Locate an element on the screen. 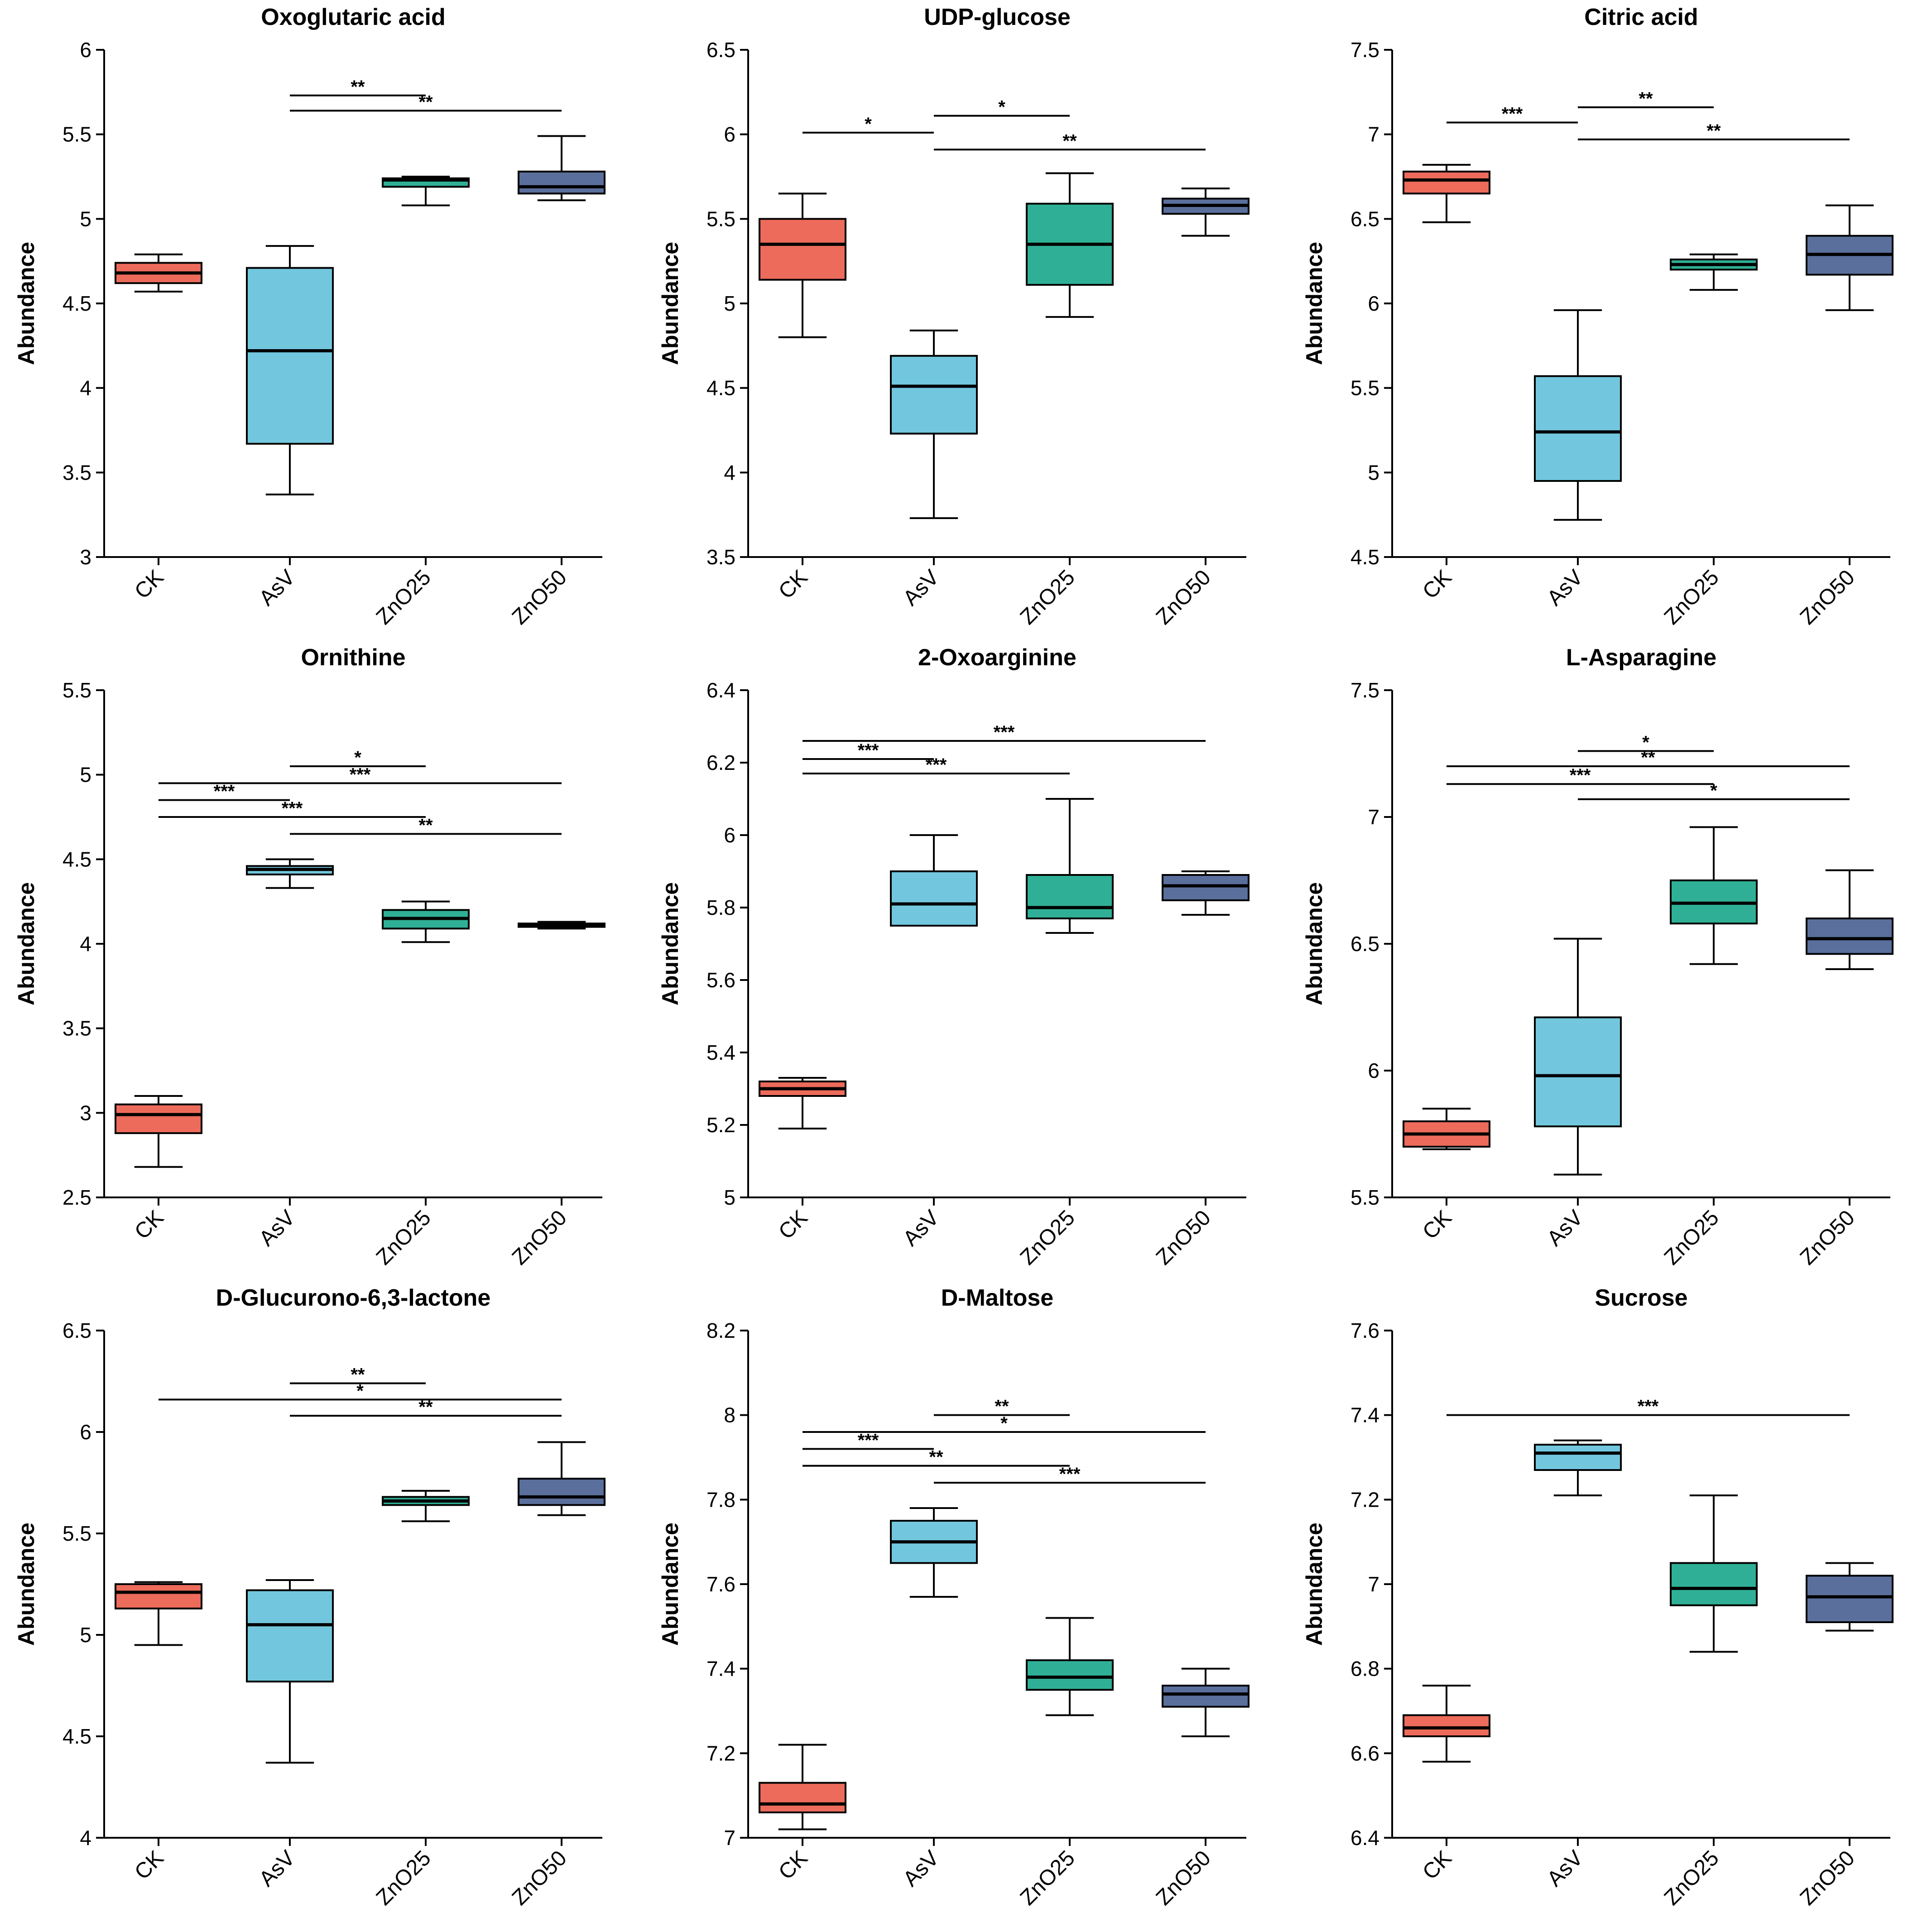 Image resolution: width=1932 pixels, height=1922 pixels. chart-title: Ornithine is located at coordinates (353, 657).